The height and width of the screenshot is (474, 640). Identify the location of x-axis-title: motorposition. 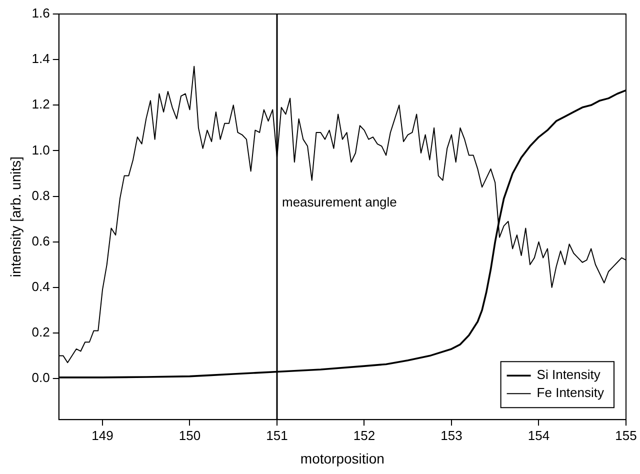
(342, 458).